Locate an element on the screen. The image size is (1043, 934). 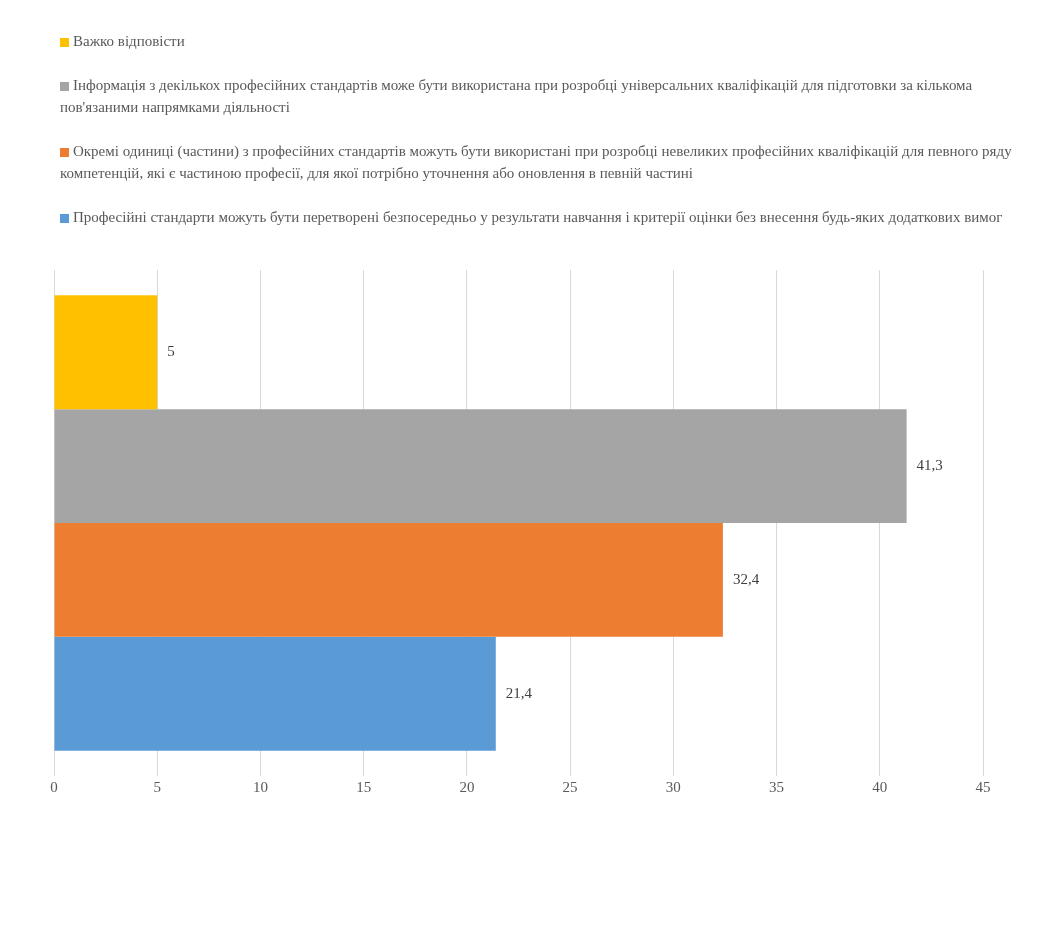
x-tick-label: 20 is located at coordinates (467, 786).